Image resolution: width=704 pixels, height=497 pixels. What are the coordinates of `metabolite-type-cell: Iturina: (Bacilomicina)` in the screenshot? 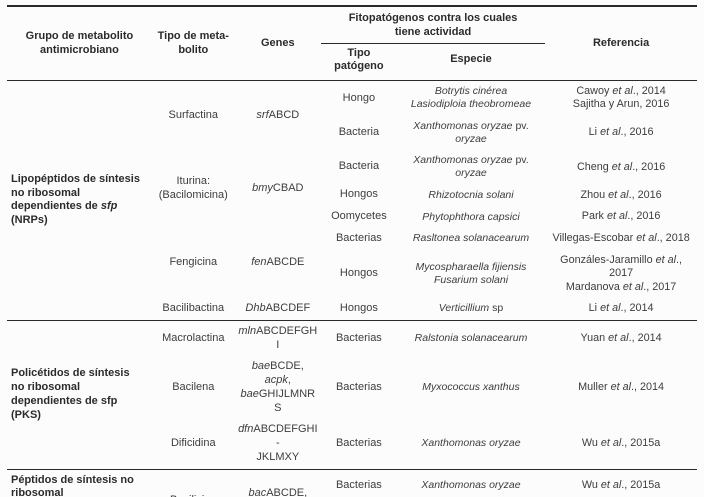 It's located at (193, 188).